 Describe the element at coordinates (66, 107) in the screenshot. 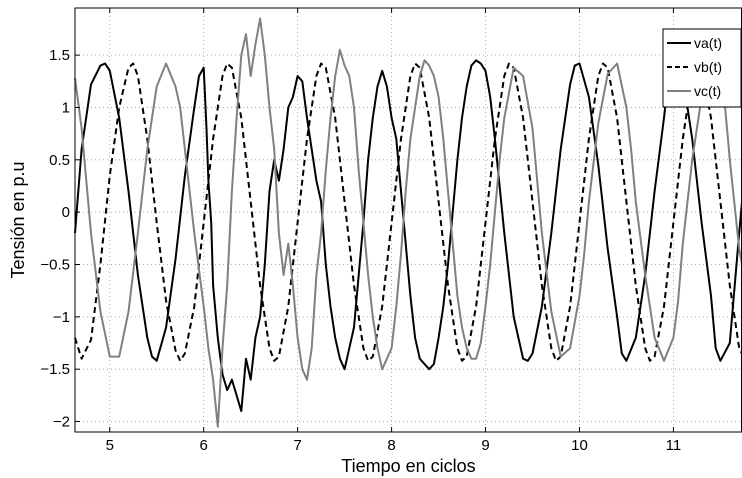

I see `y-tick-label: 1` at that location.